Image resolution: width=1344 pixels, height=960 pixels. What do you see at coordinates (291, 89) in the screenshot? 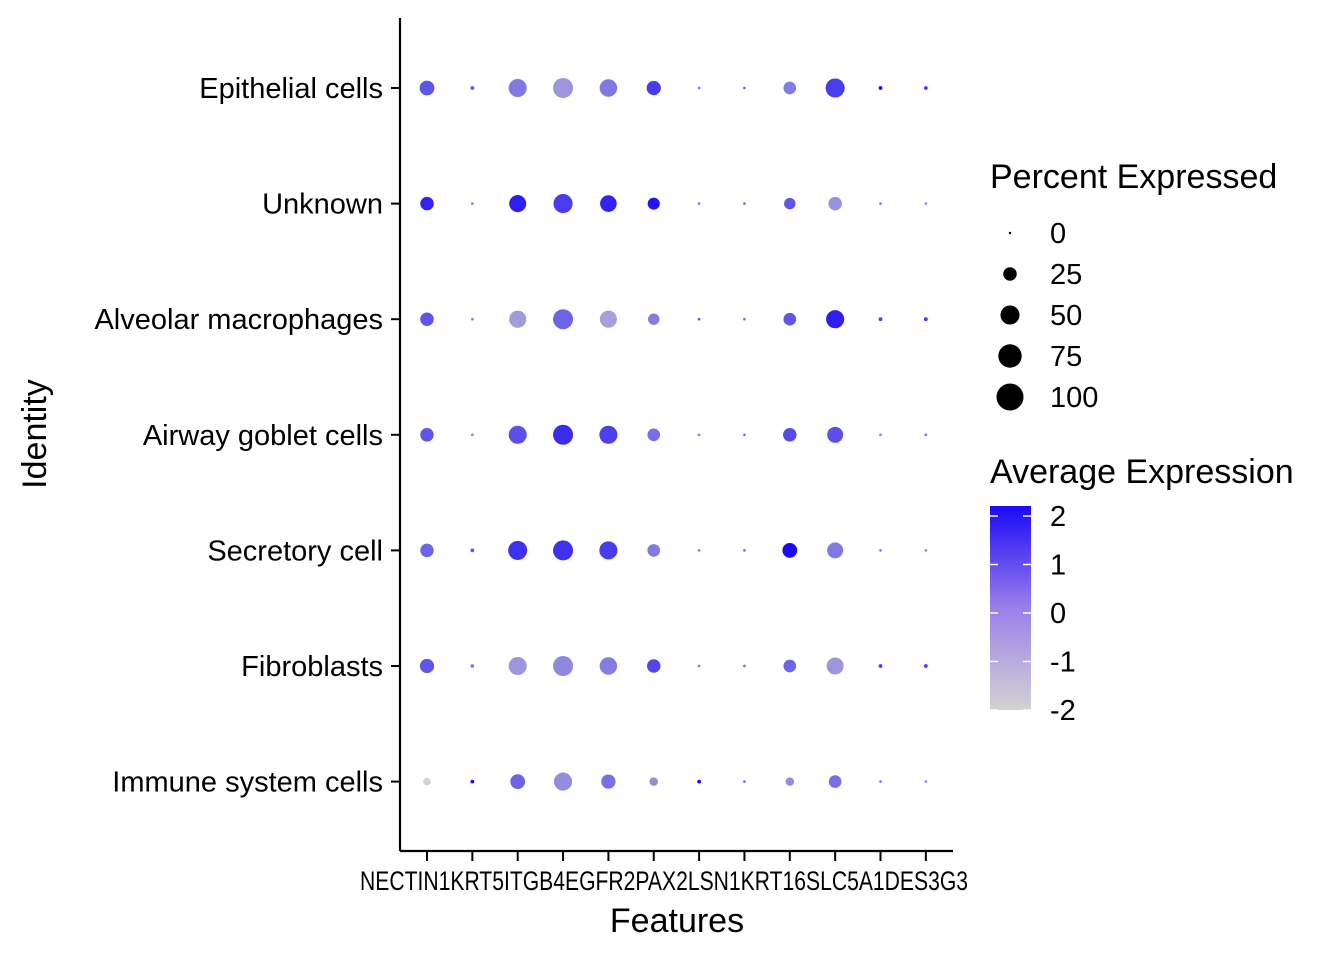
I see `y-tick-label: Epithelial cells` at bounding box center [291, 89].